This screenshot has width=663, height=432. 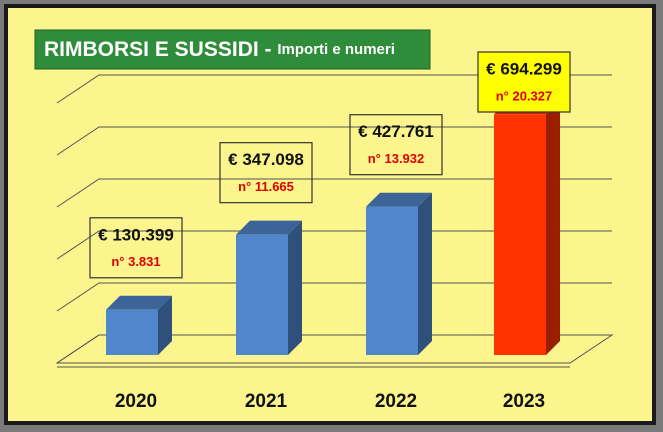 I want to click on value-label: € 347.098, so click(x=266, y=159).